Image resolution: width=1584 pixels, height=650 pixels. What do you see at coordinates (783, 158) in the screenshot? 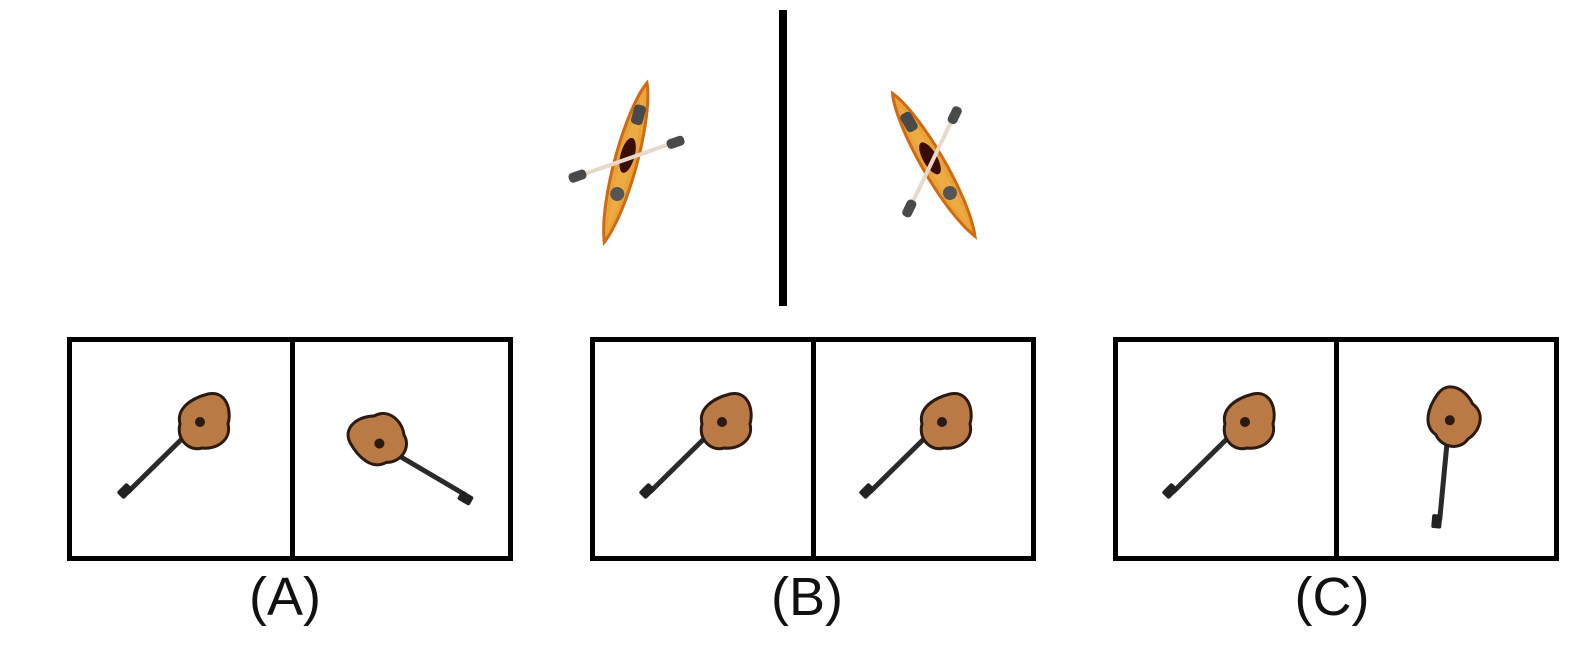
I see `reference-divider` at bounding box center [783, 158].